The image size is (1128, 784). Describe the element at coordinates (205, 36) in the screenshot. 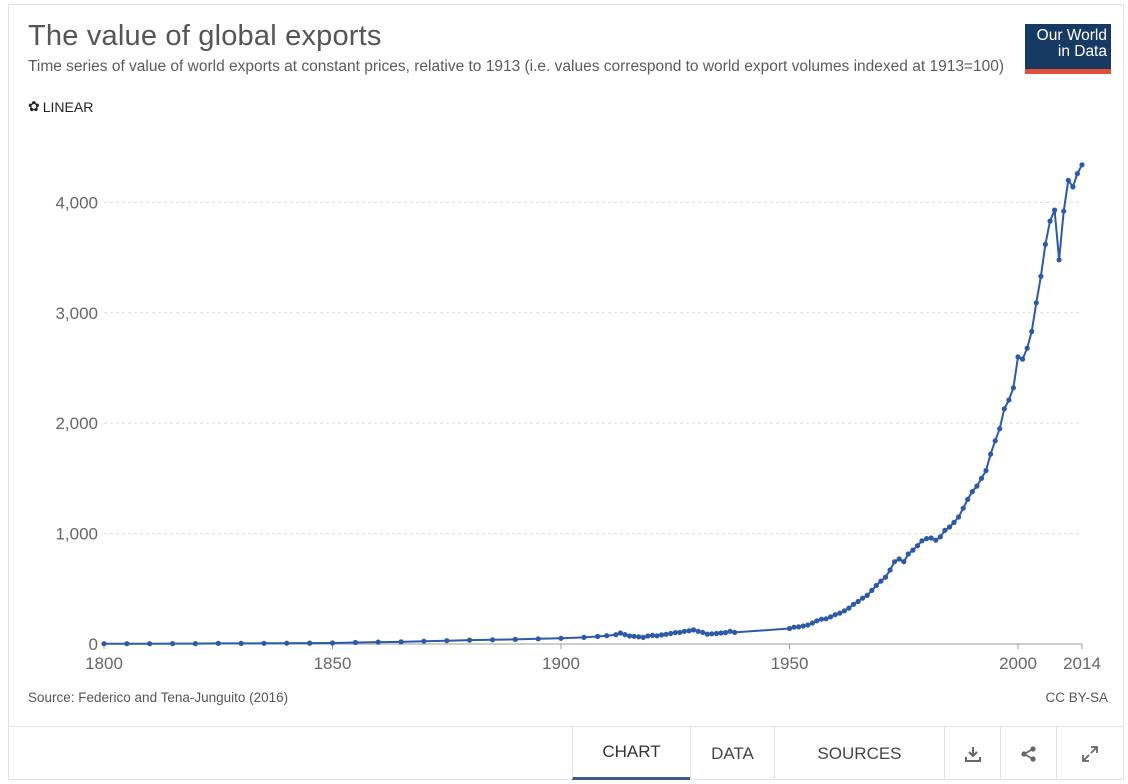

I see `chart-title: The value of global exports` at that location.